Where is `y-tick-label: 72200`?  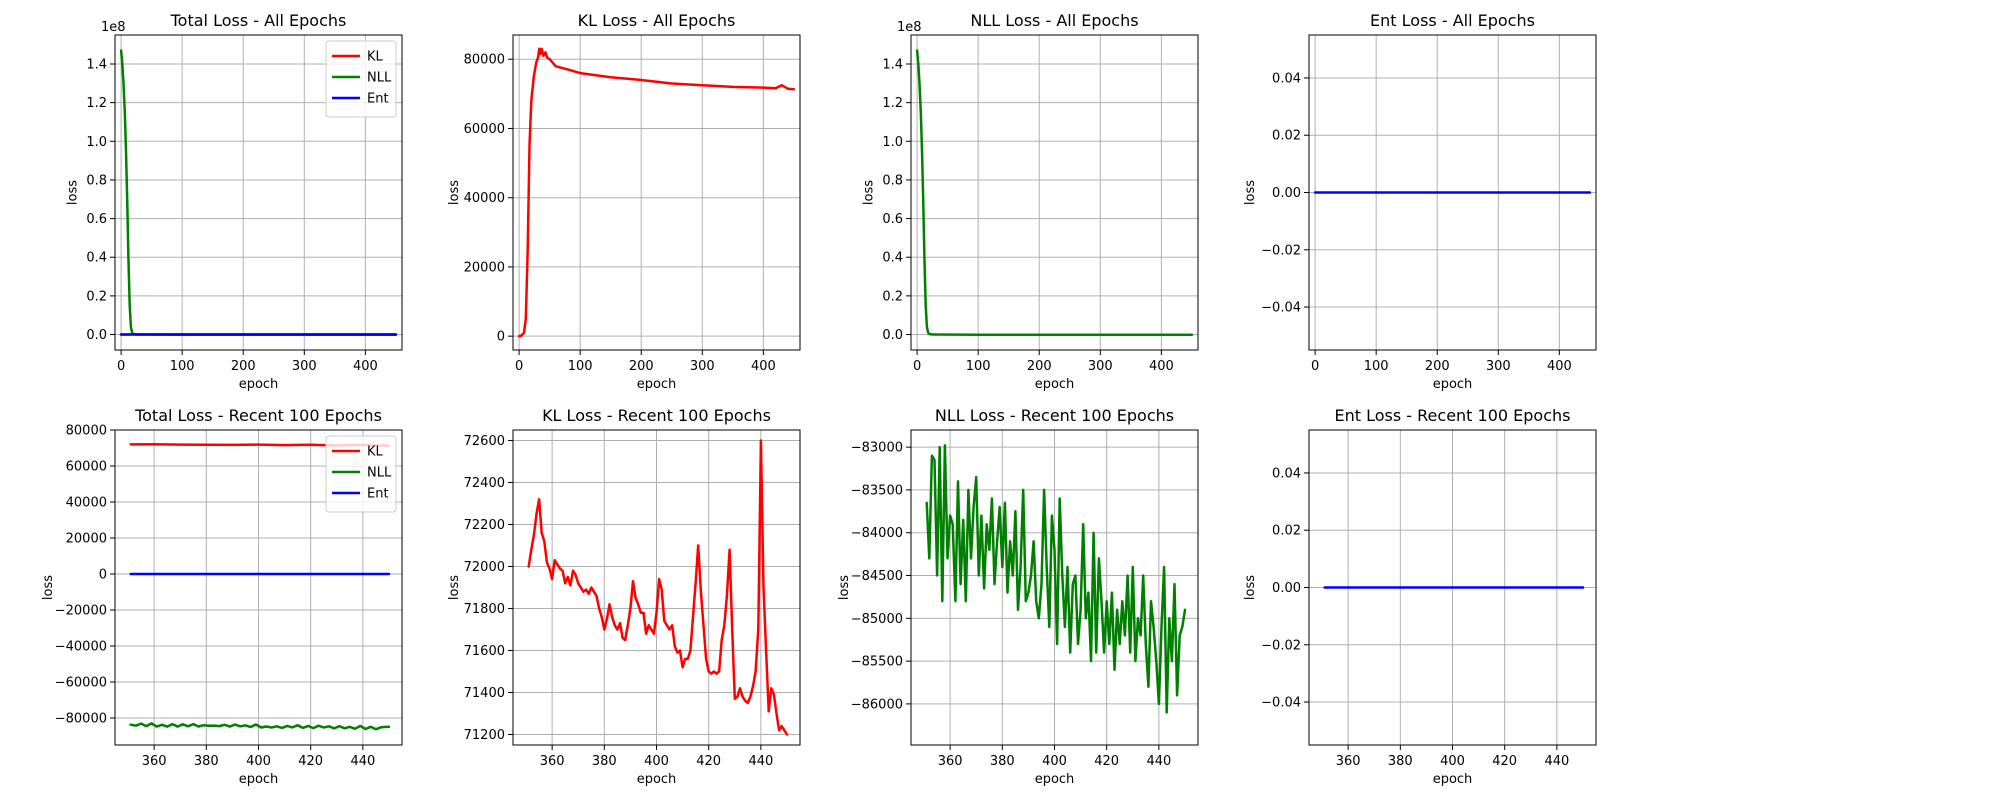 y-tick-label: 72200 is located at coordinates (484, 525).